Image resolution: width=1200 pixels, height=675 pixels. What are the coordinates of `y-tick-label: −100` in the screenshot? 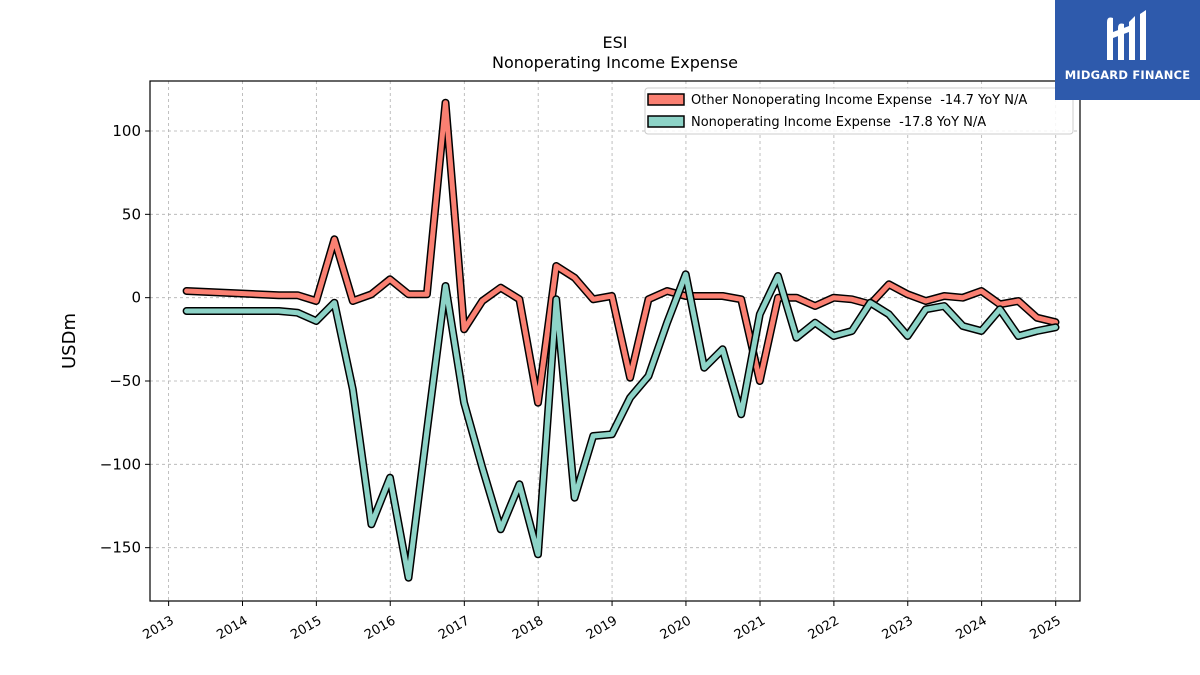 It's located at (120, 464).